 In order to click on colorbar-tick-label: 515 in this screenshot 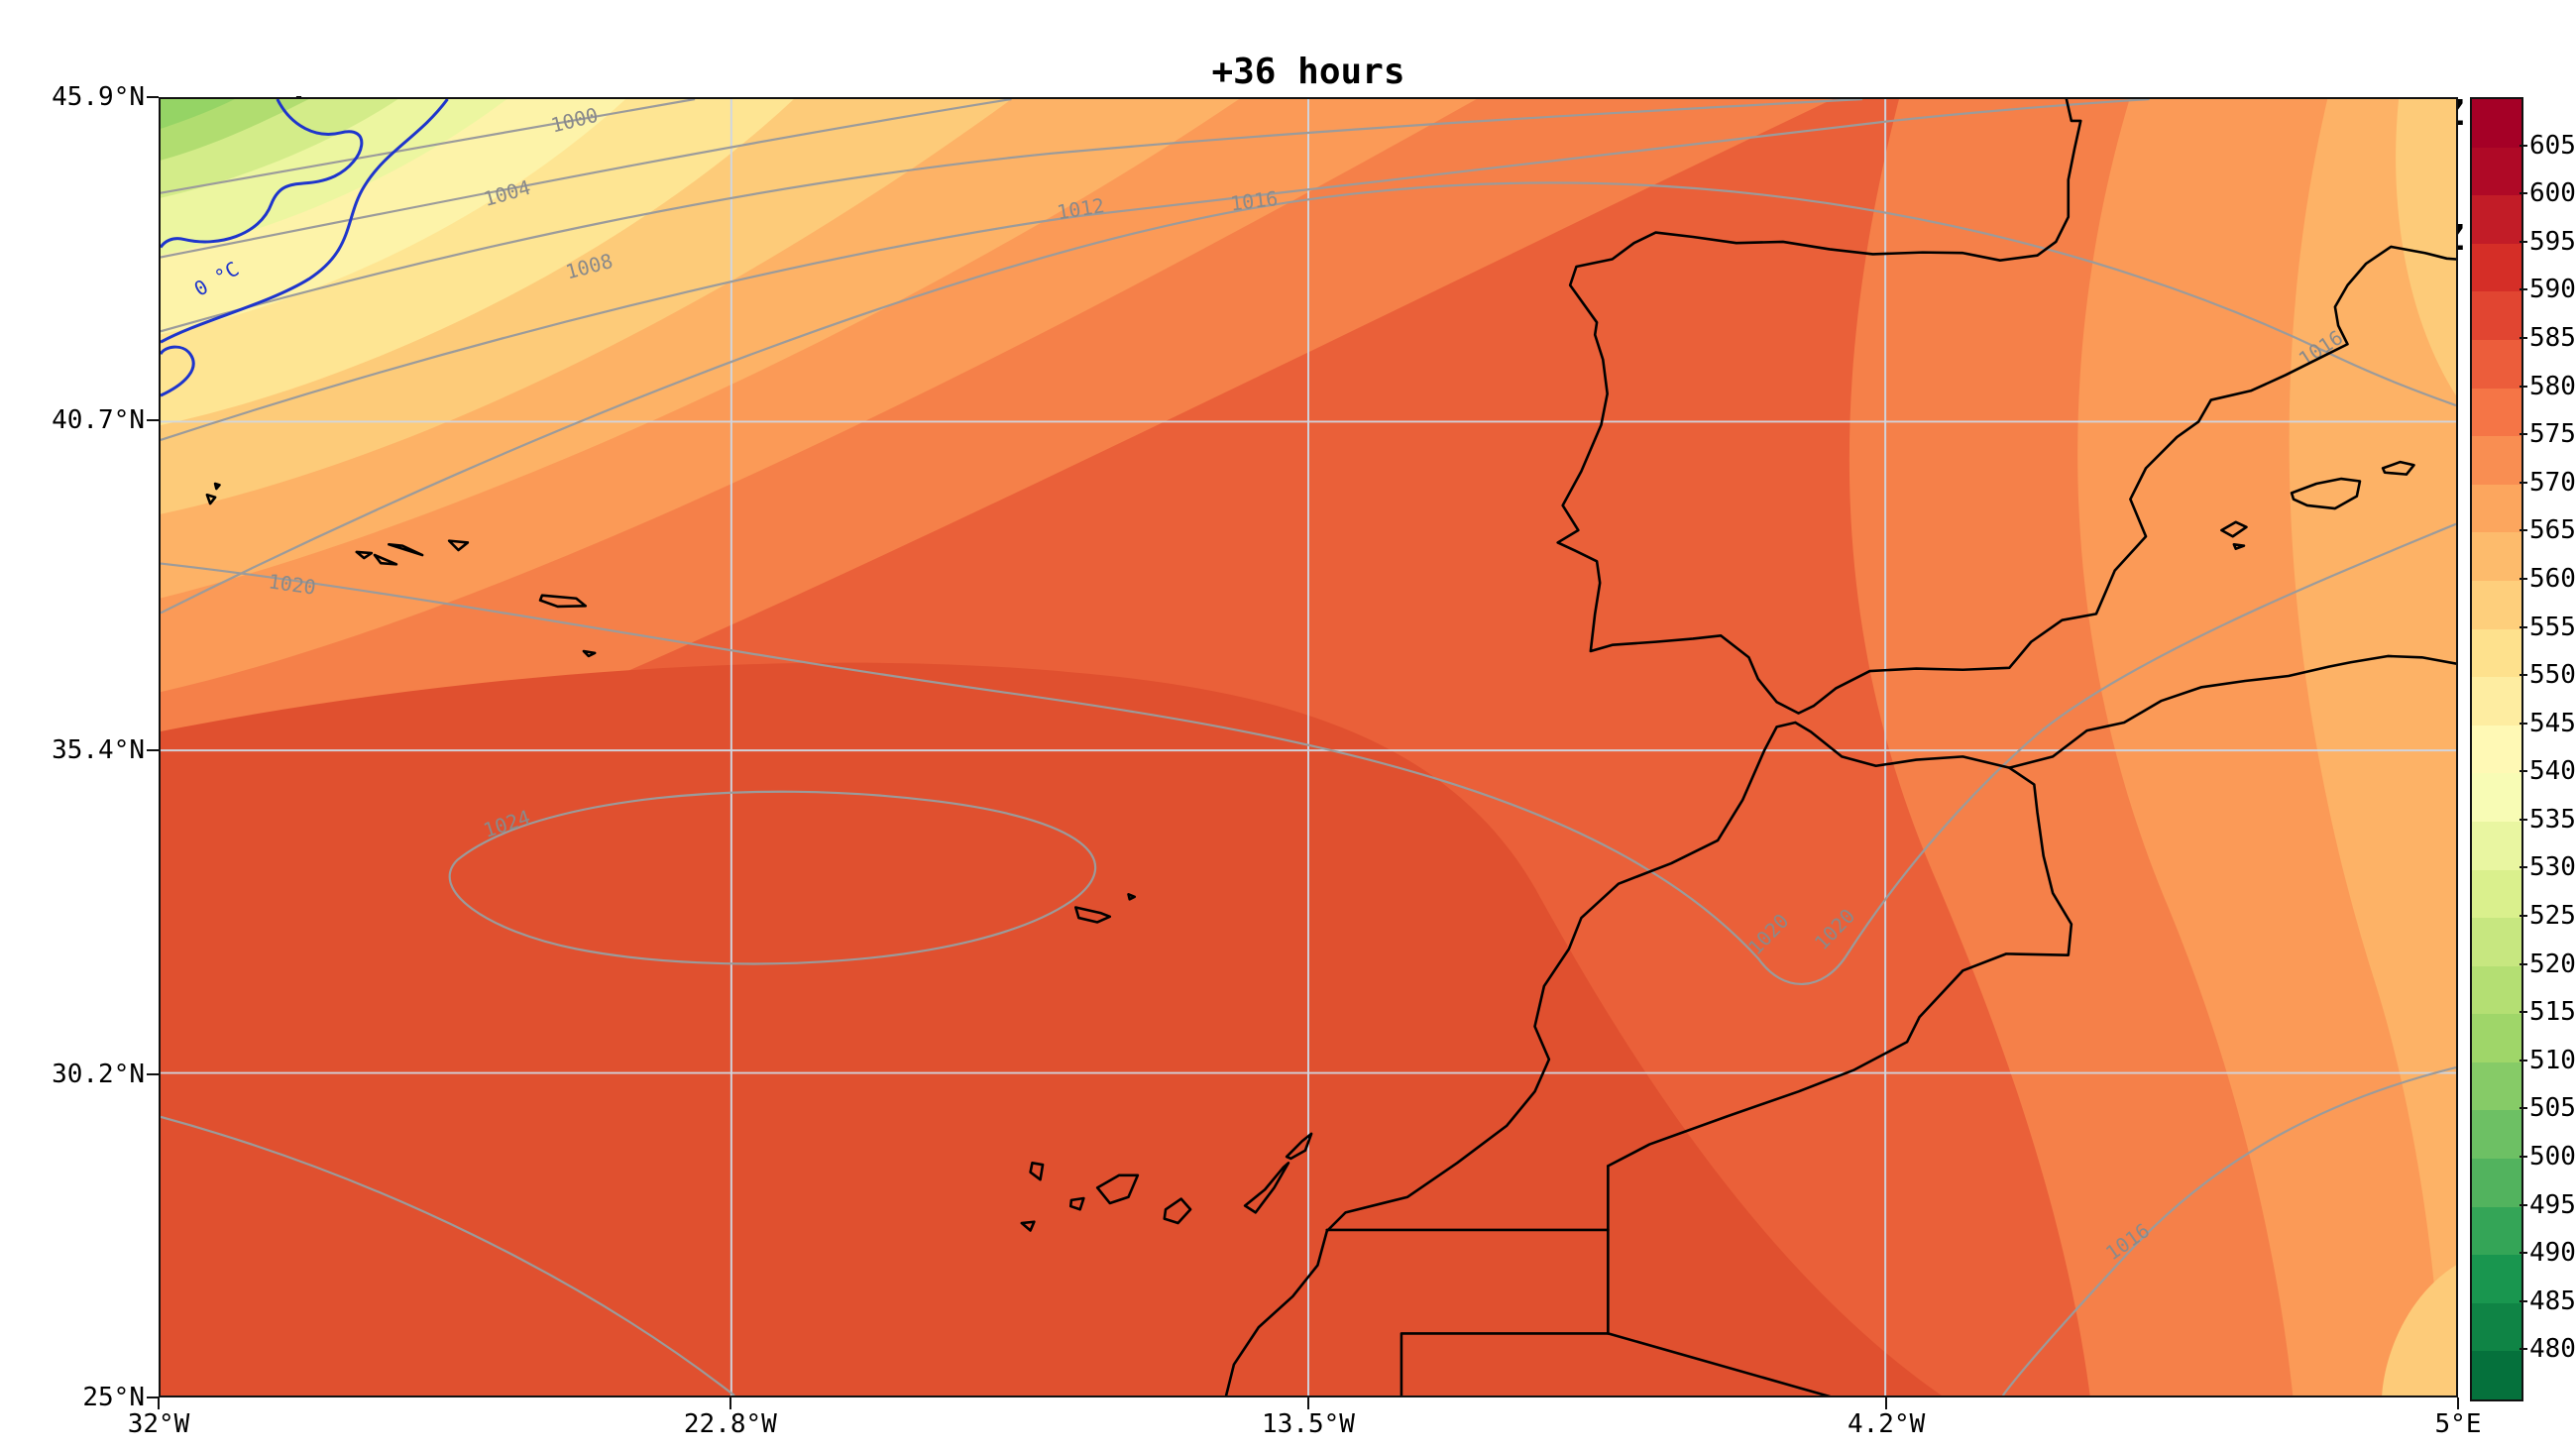, I will do `click(2552, 1012)`.